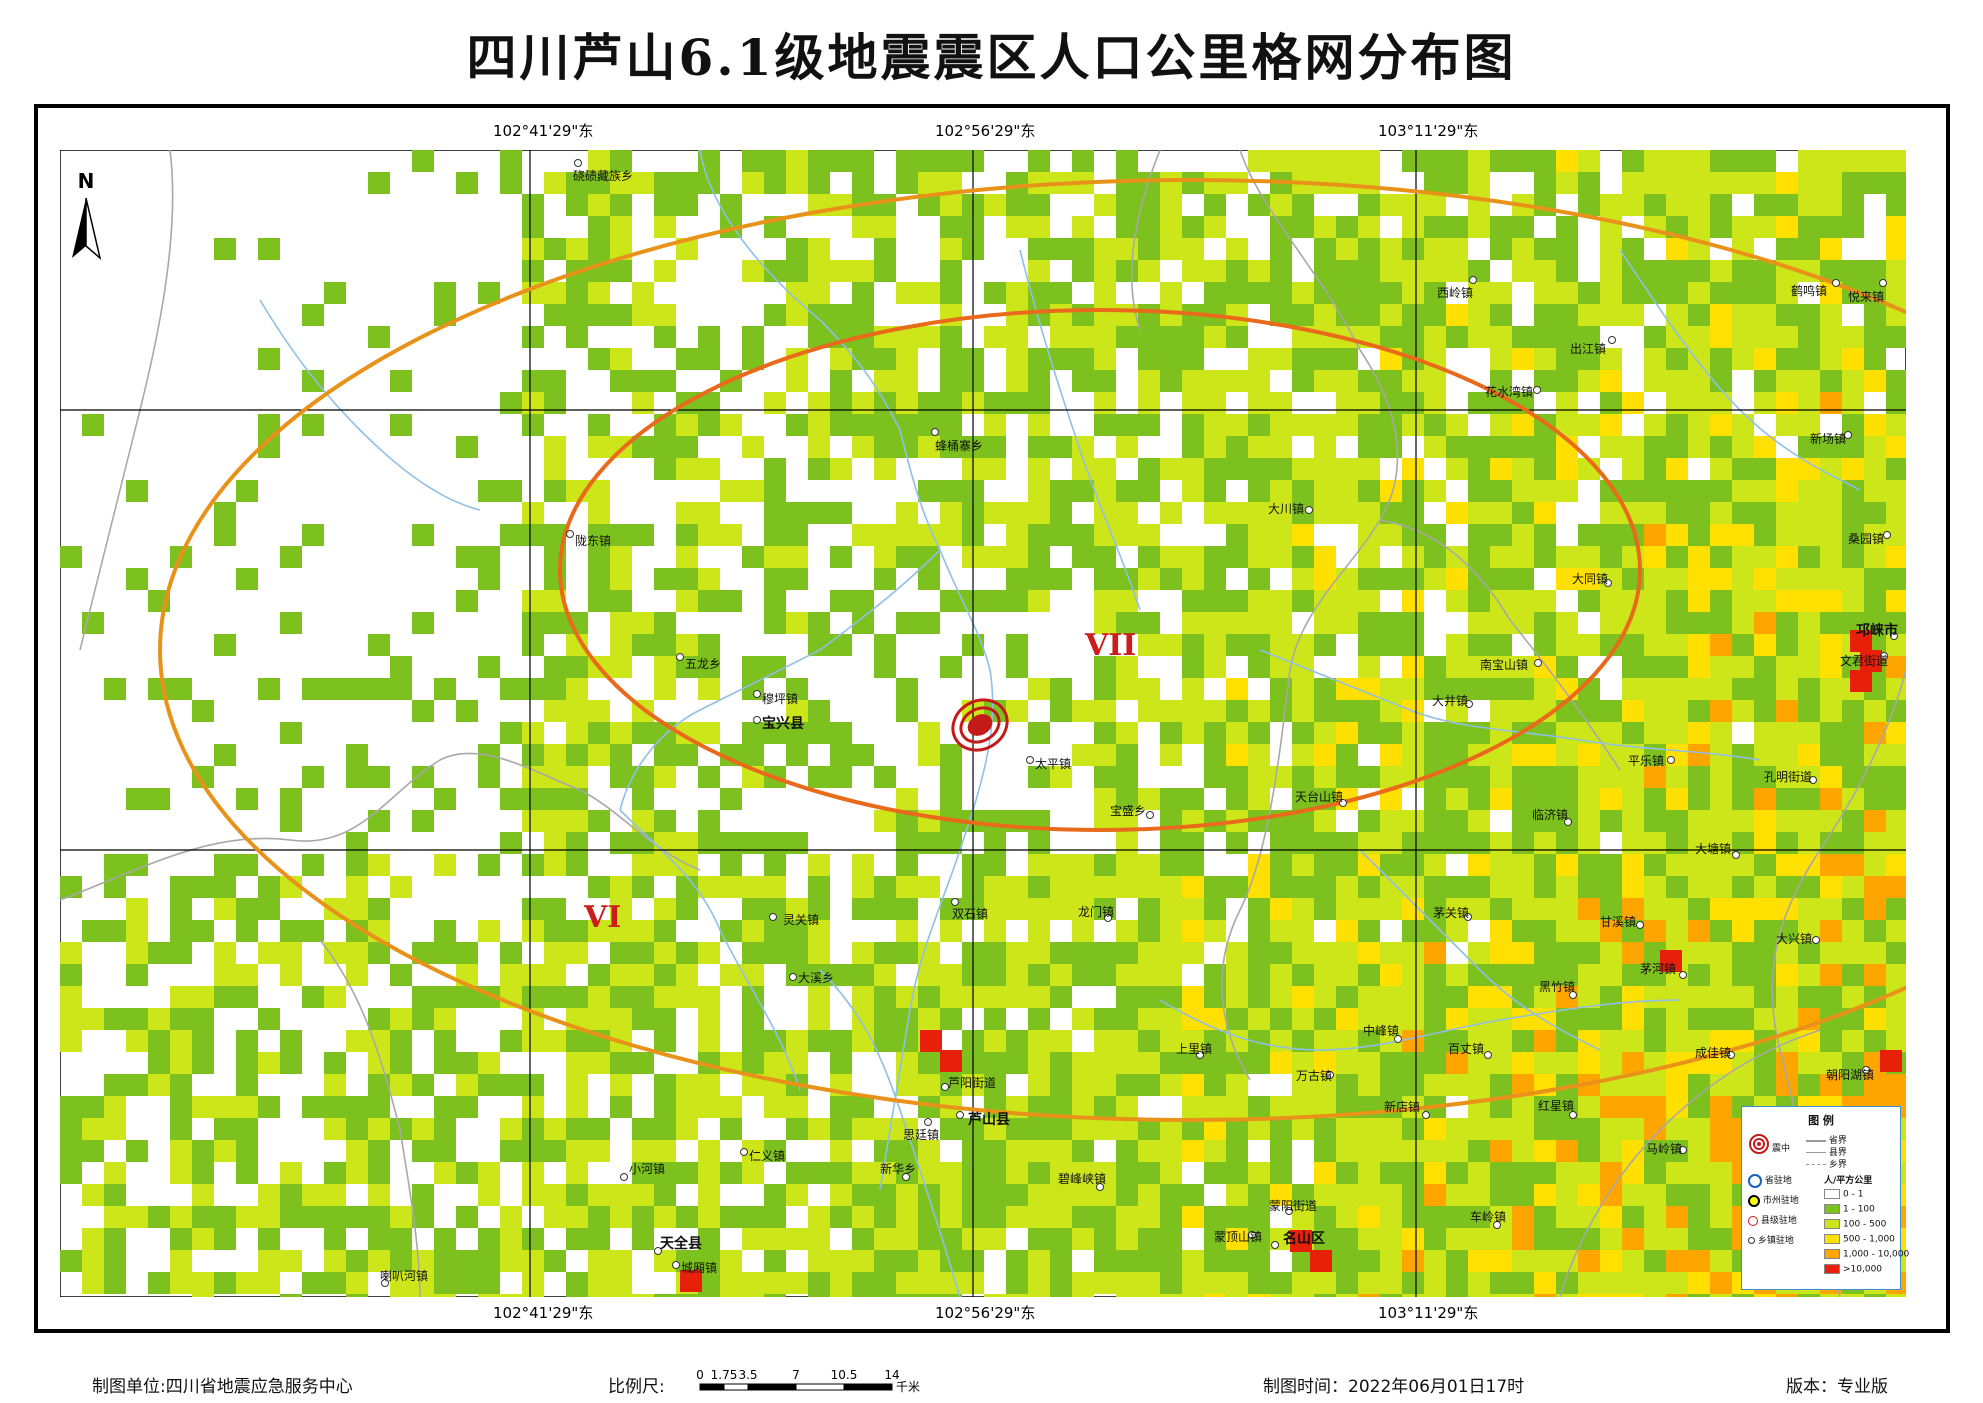  I want to click on legend-class-item: 1,000 - 10,000, so click(1866, 1254).